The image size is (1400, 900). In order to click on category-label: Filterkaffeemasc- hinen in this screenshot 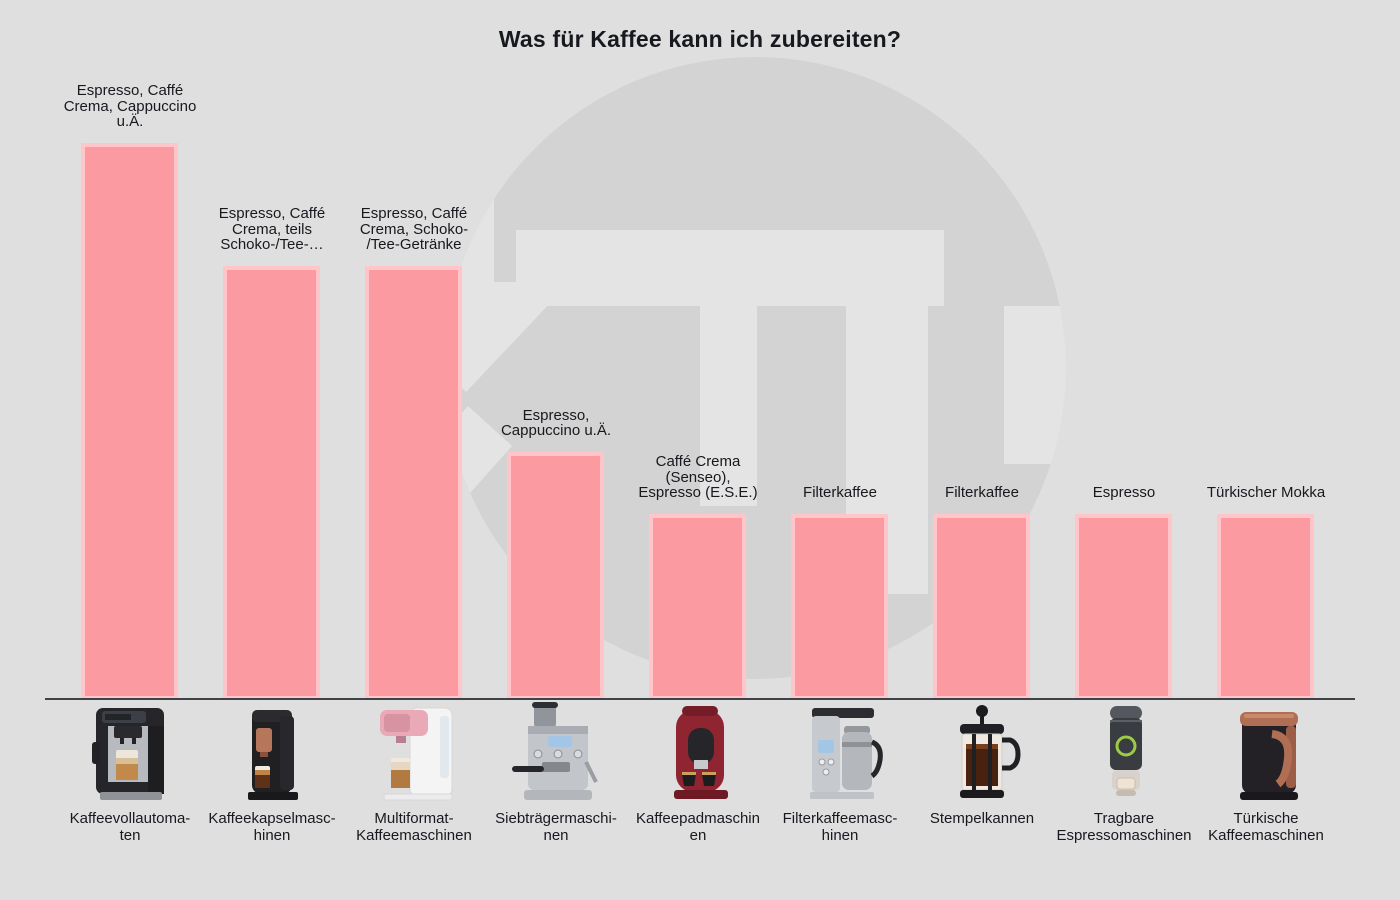, I will do `click(840, 827)`.